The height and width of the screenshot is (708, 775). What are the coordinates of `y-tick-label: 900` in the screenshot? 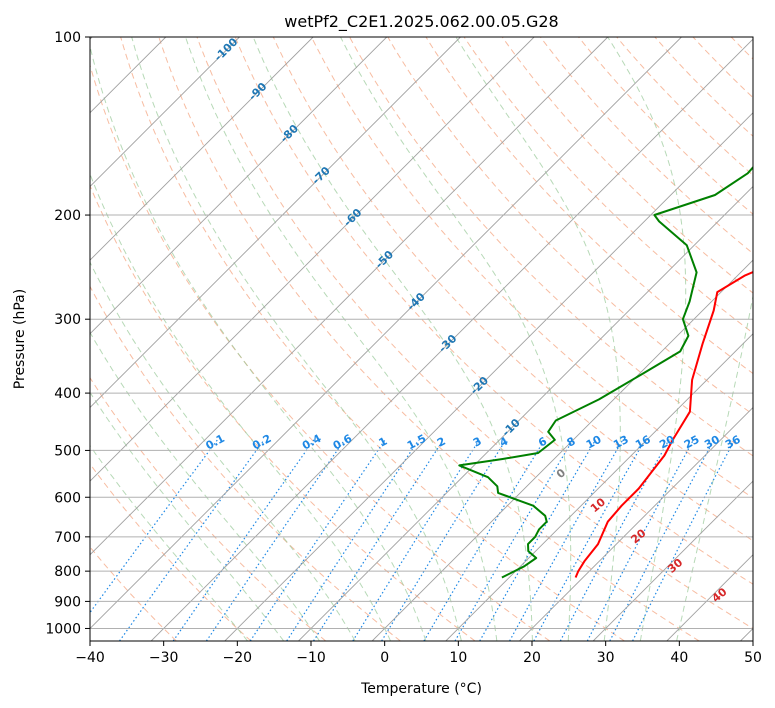 It's located at (67, 602).